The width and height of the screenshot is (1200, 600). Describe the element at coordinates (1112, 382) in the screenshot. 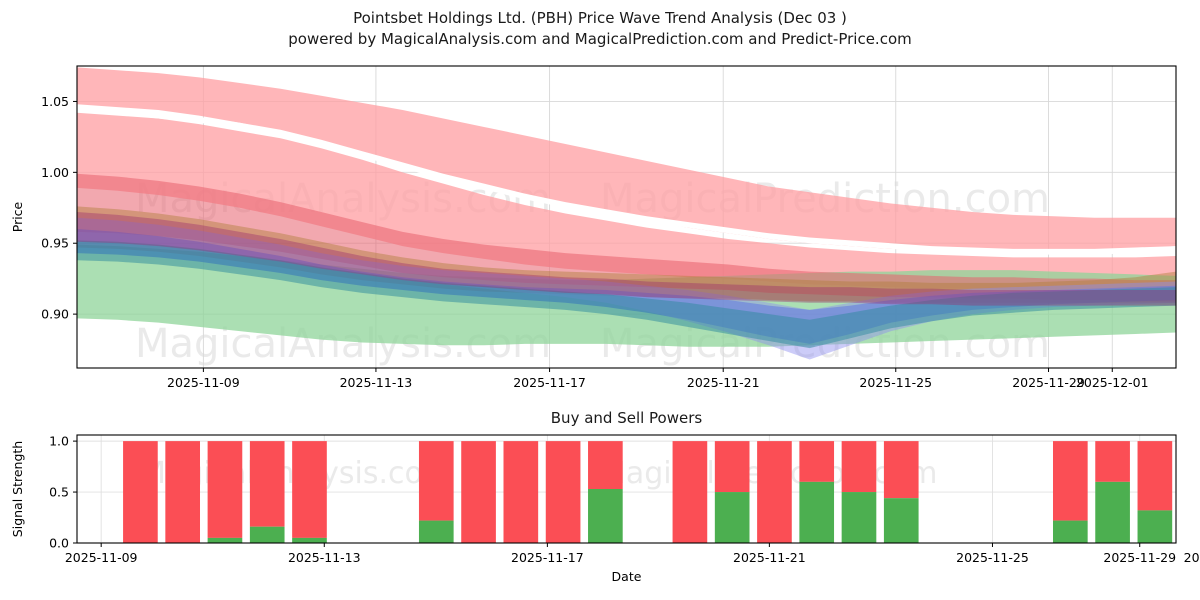

I see `price-xtick-label: 2025-12-01` at that location.